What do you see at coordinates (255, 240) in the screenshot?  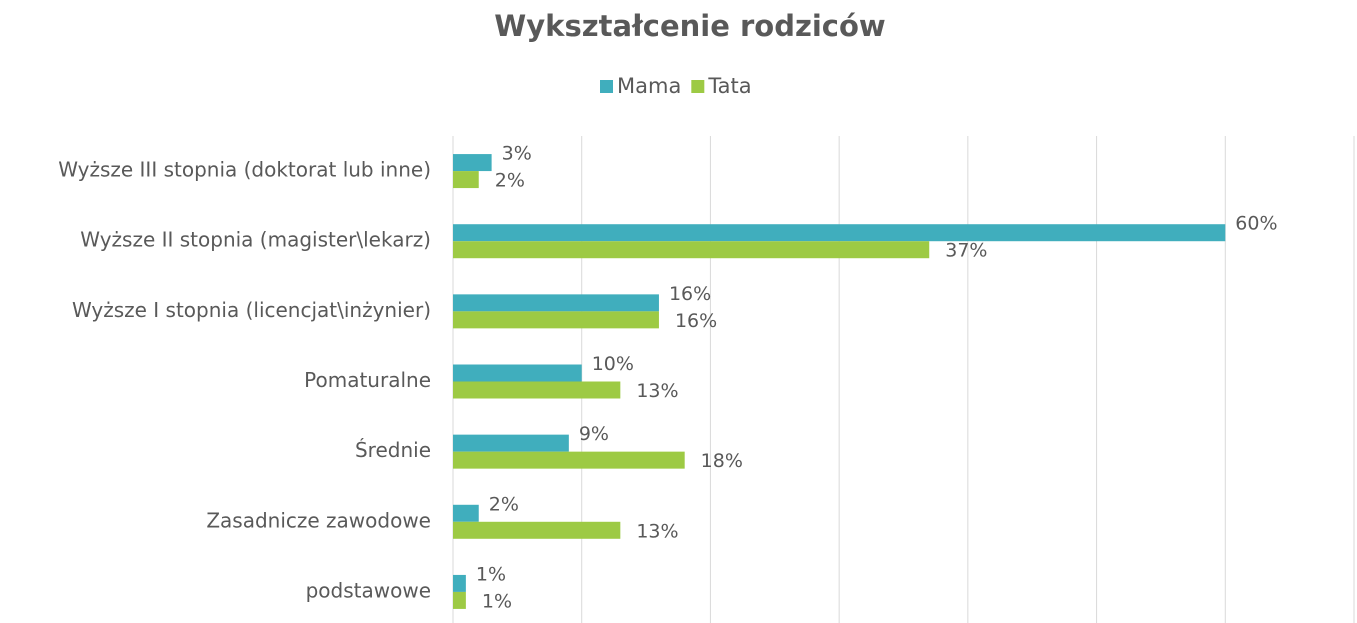 I see `y-tick-label: Wyższe II stopnia (magister\lekarz)` at bounding box center [255, 240].